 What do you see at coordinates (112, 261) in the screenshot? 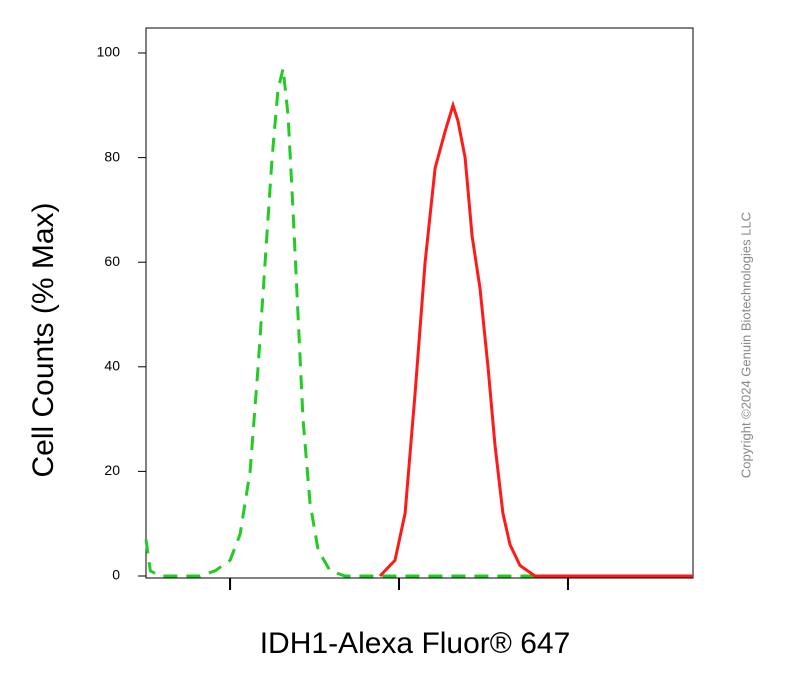
I see `y-tick-label: 60` at bounding box center [112, 261].